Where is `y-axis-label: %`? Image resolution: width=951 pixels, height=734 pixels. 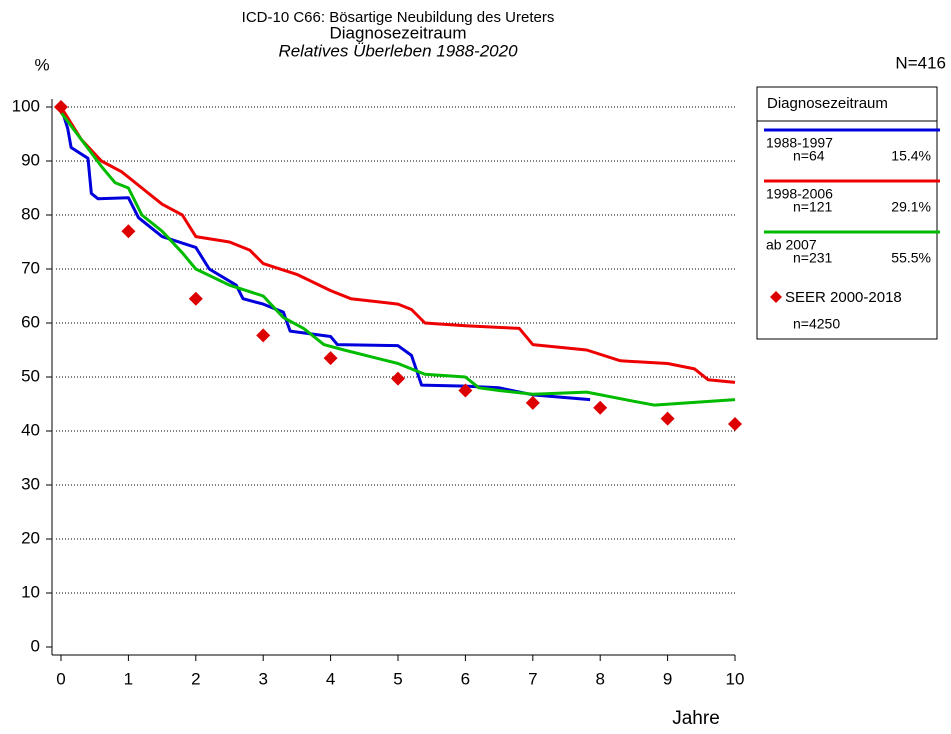
y-axis-label: % is located at coordinates (41, 64).